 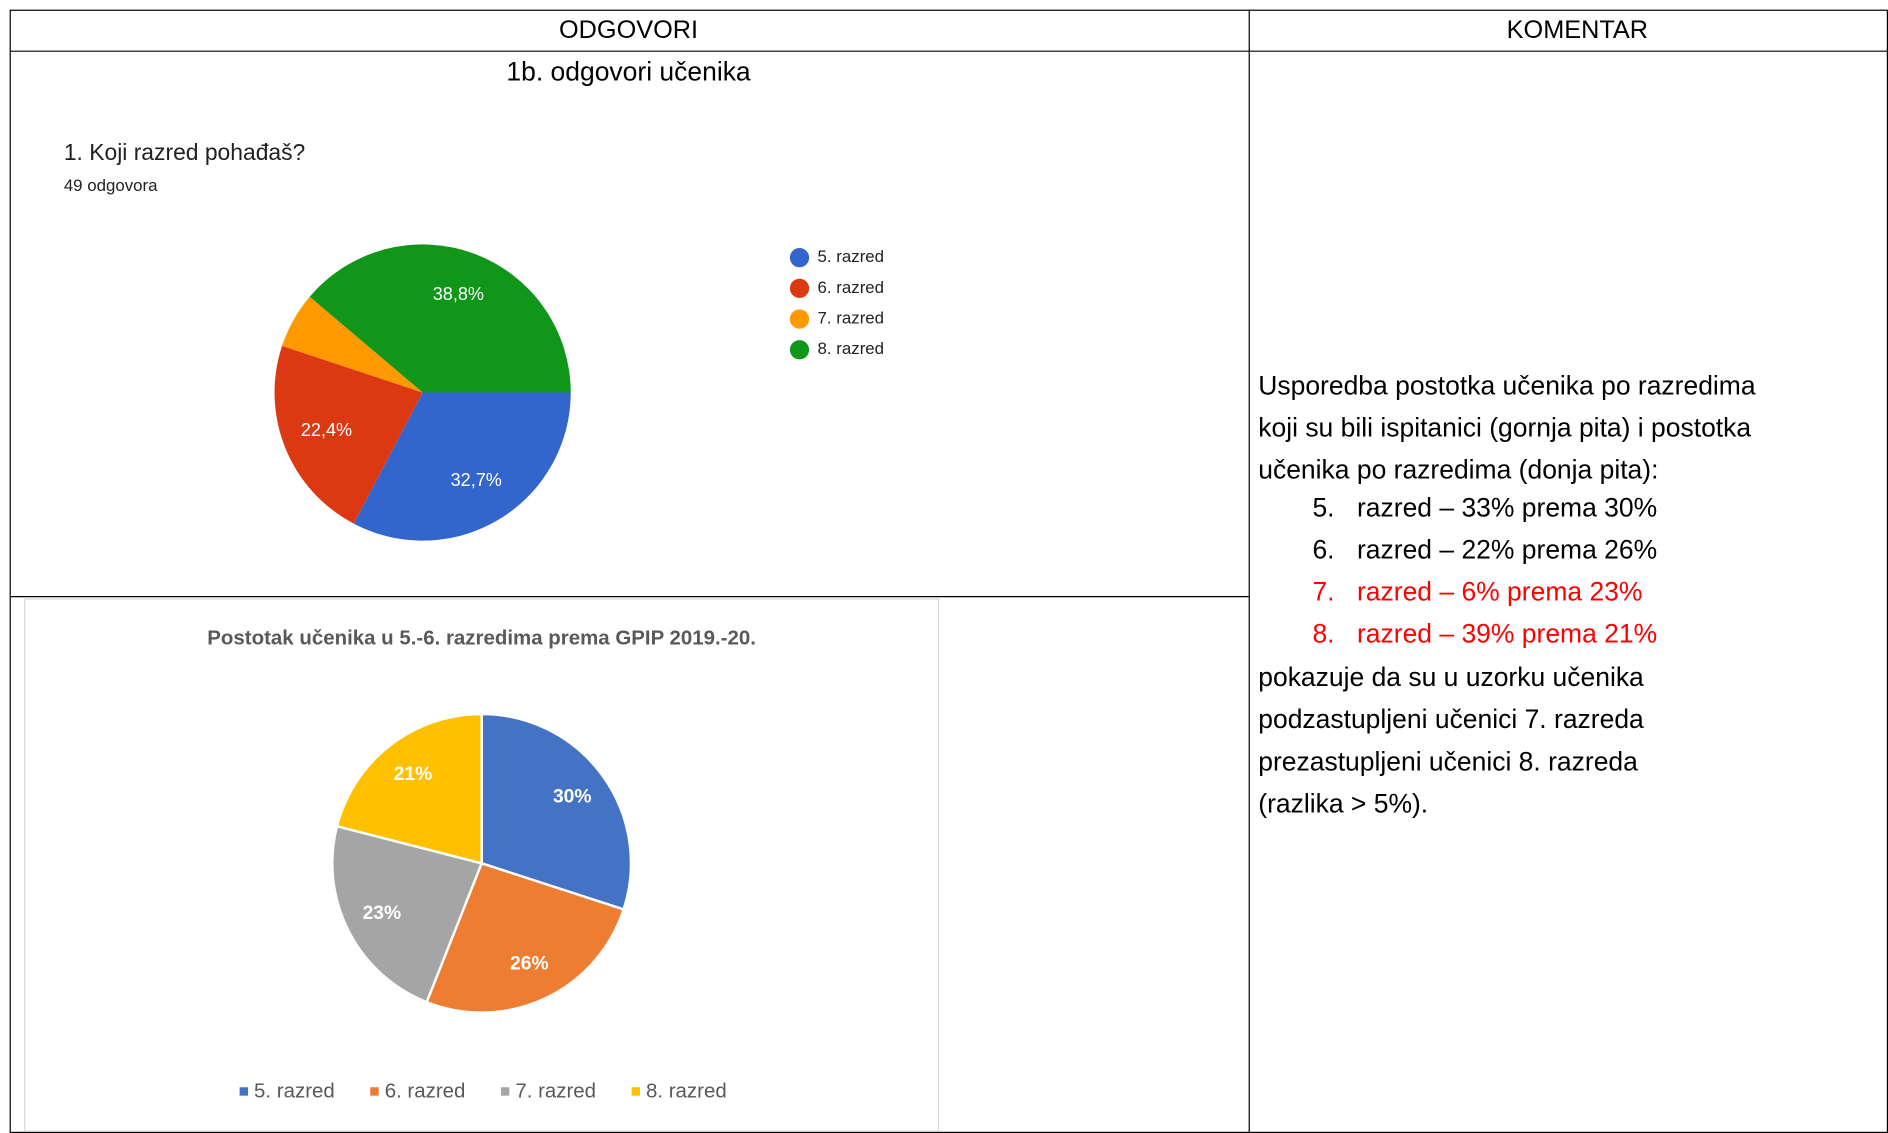 What do you see at coordinates (1343, 804) in the screenshot?
I see `comment-line: (razlika > 5%).` at bounding box center [1343, 804].